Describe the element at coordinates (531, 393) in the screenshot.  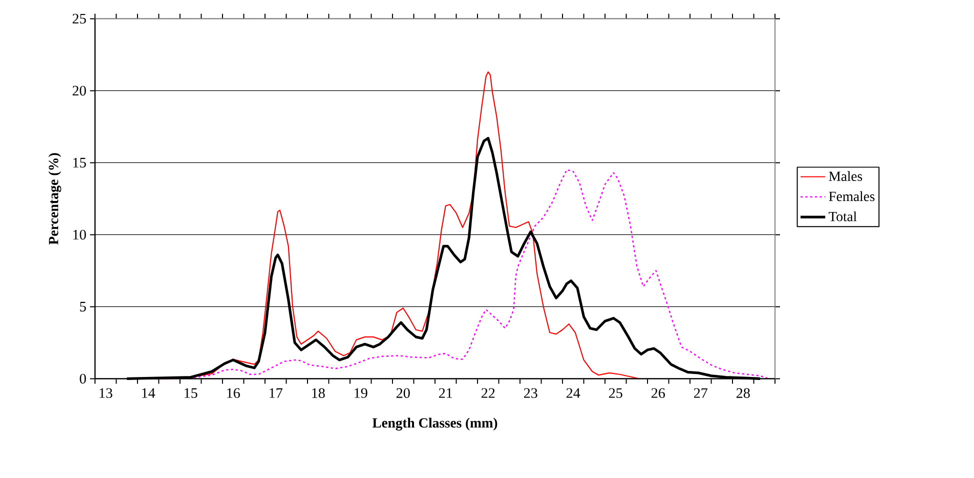
I see `x-tick-label: 23` at that location.